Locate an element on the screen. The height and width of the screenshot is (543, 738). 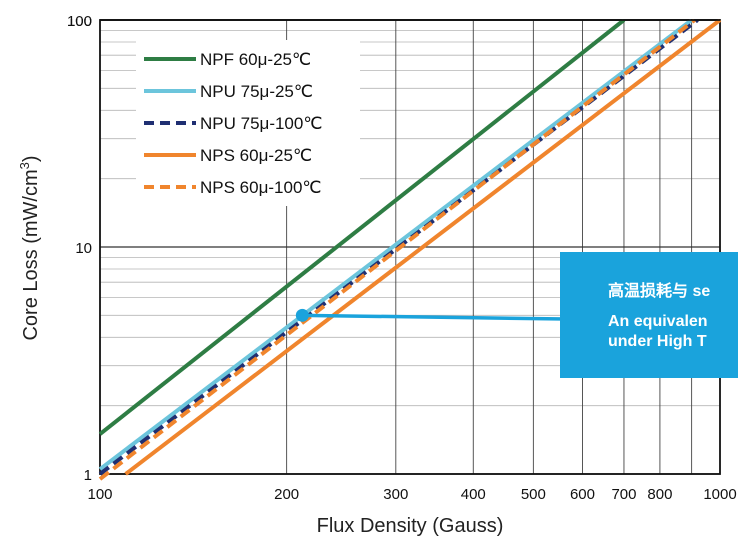
x-tick-label: 100 is located at coordinates (99, 494).